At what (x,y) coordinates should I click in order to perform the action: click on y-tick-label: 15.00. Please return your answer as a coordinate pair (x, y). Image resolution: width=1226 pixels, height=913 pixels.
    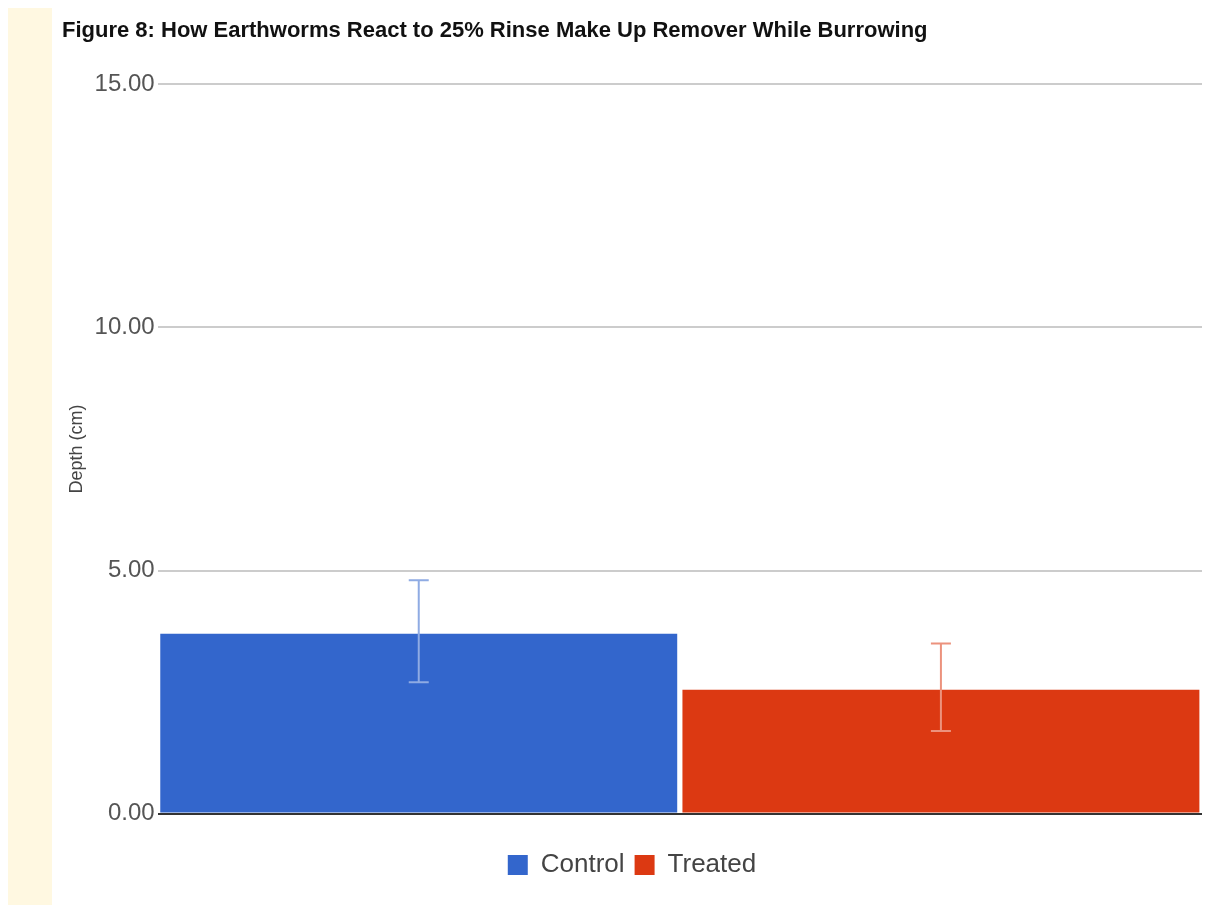
    Looking at the image, I should click on (124, 83).